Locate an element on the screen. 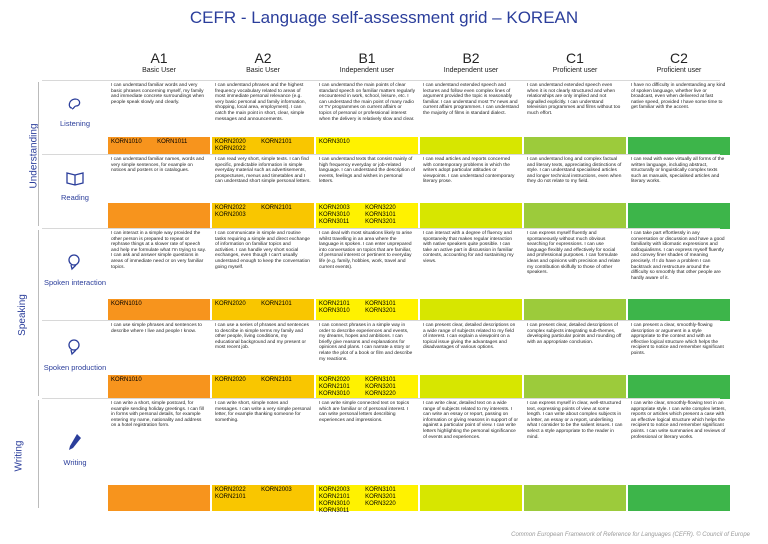  level-header-a2: A2 Basic User is located at coordinates (263, 64).